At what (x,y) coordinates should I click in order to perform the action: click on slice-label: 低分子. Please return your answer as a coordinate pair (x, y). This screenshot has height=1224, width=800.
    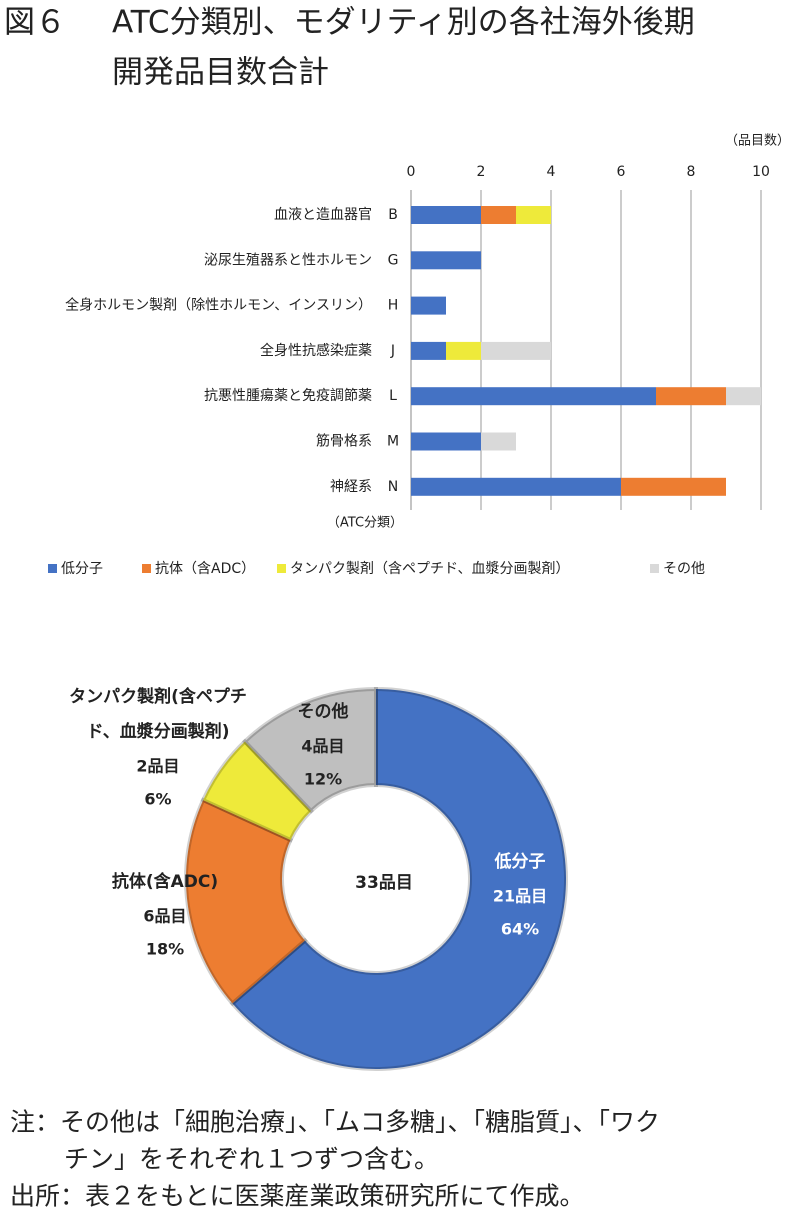
    Looking at the image, I should click on (520, 861).